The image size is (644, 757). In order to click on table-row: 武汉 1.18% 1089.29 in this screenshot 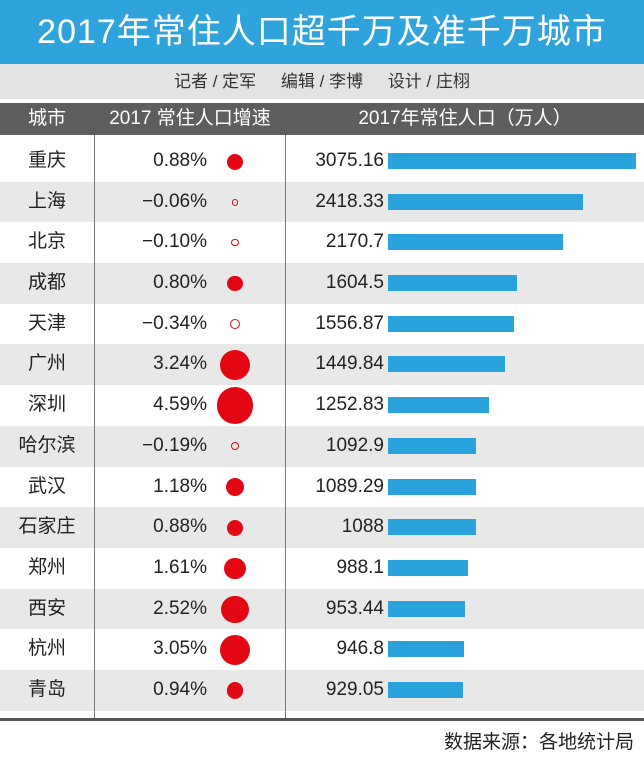, I will do `click(322, 487)`.